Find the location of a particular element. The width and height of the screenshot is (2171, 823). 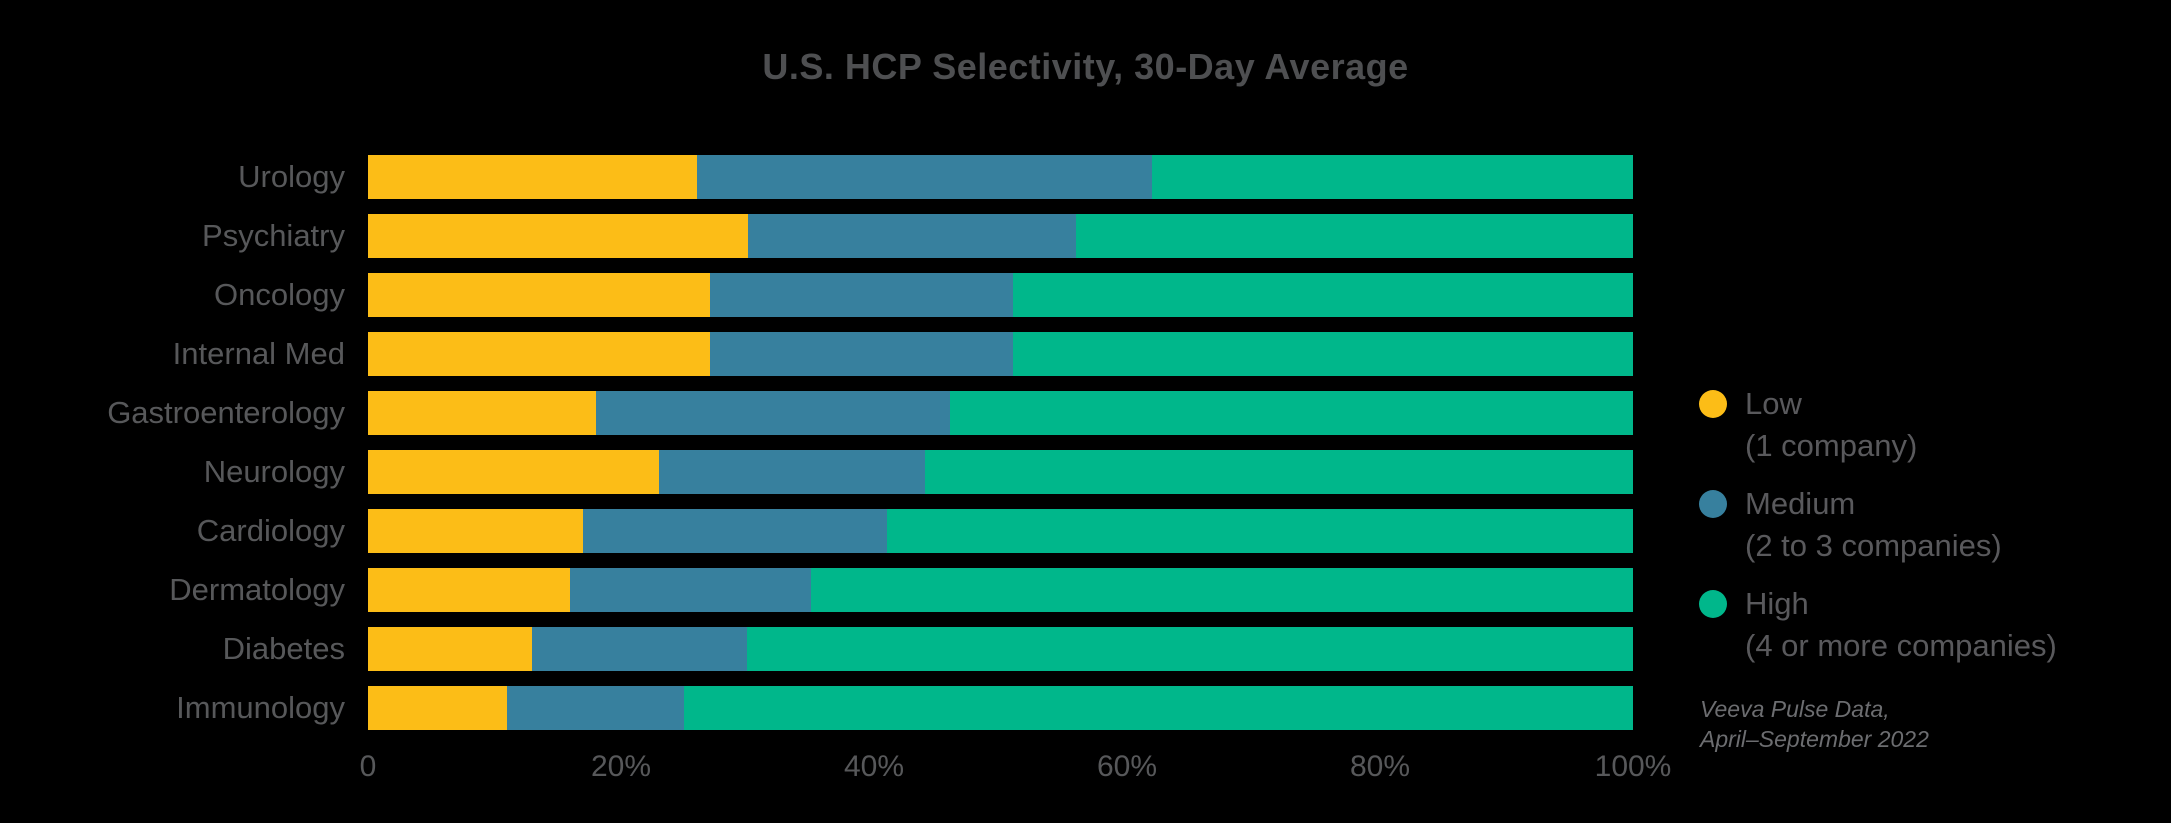

bar-row: Diabetes is located at coordinates (816, 649).